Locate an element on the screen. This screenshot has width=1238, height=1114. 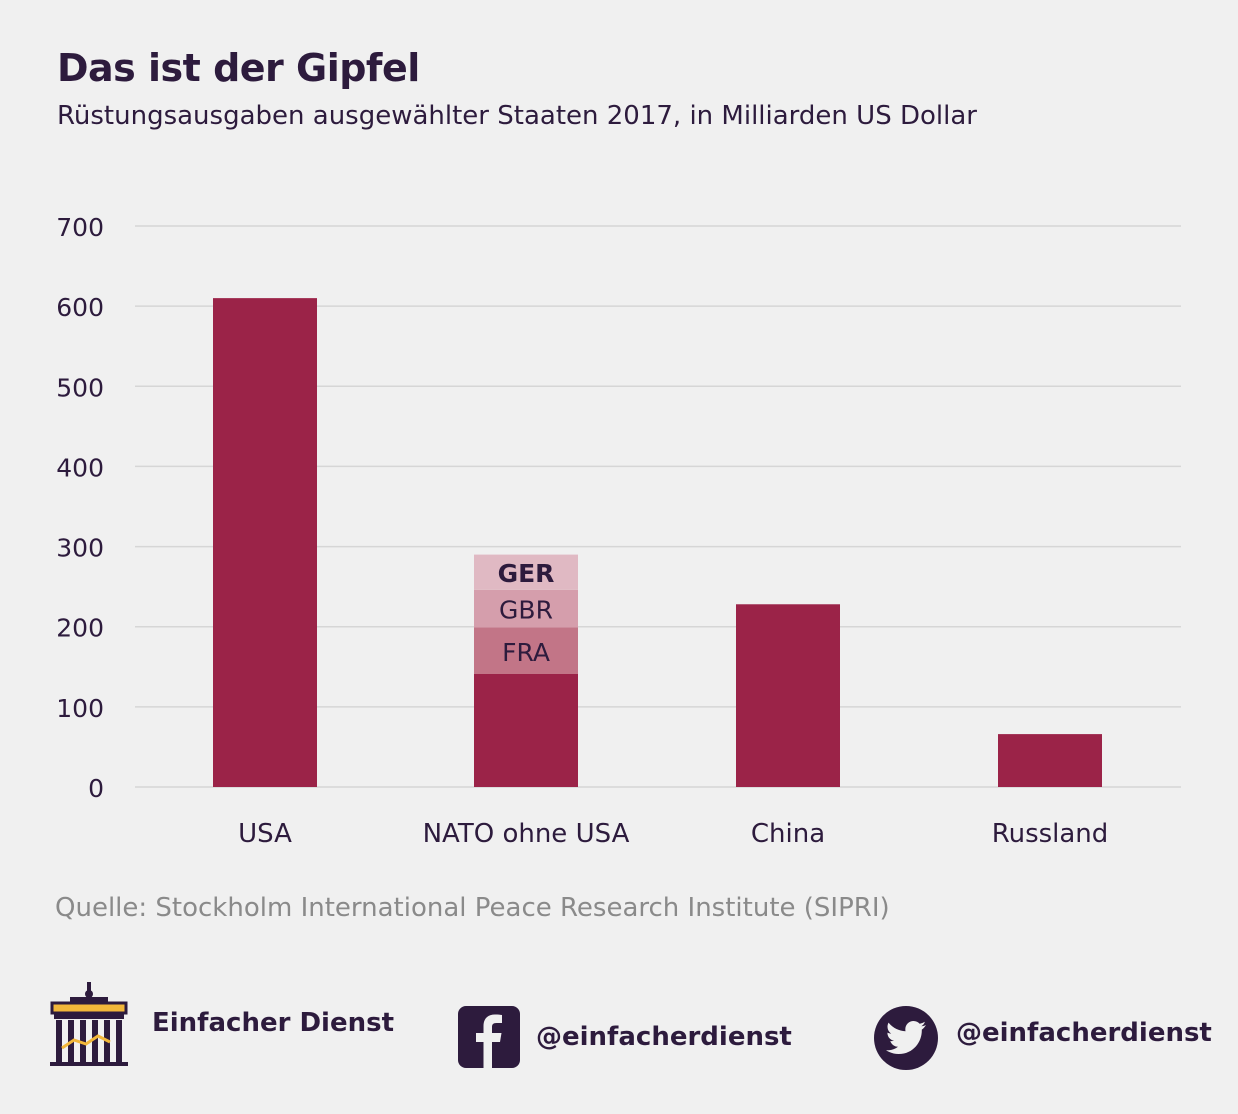
twitter-link: @einfacherdienst is located at coordinates (1043, 1038).